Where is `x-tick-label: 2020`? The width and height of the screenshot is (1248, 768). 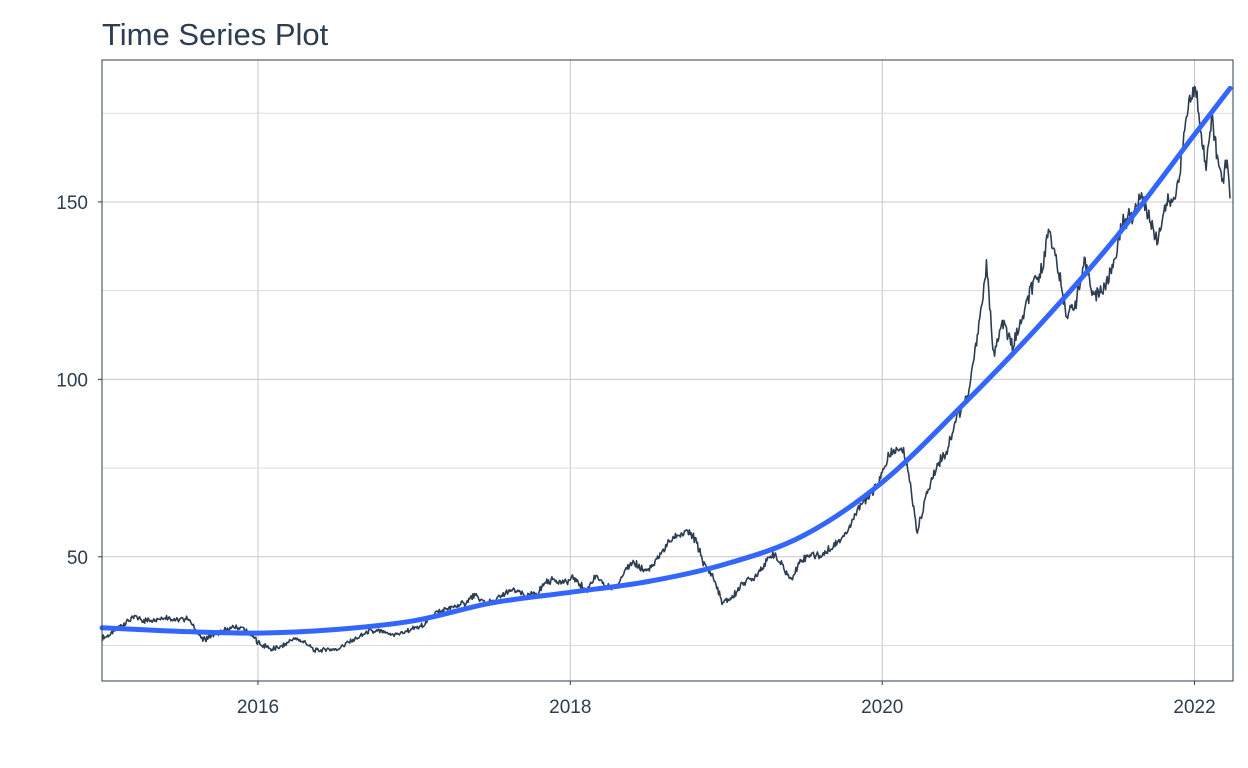
x-tick-label: 2020 is located at coordinates (882, 707).